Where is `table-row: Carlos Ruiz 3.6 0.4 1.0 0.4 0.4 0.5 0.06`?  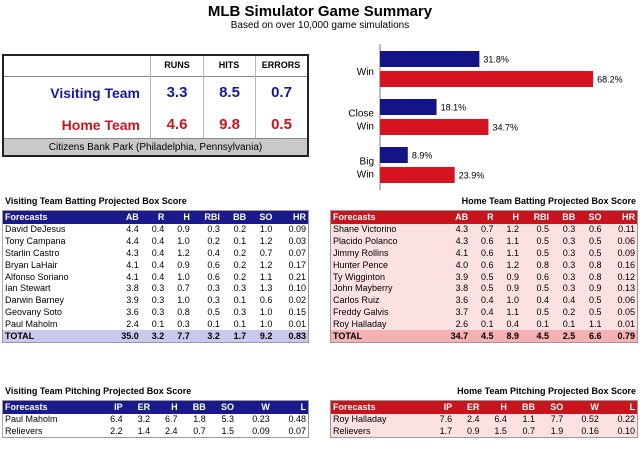 table-row: Carlos Ruiz 3.6 0.4 1.0 0.4 0.4 0.5 0.06 is located at coordinates (484, 300).